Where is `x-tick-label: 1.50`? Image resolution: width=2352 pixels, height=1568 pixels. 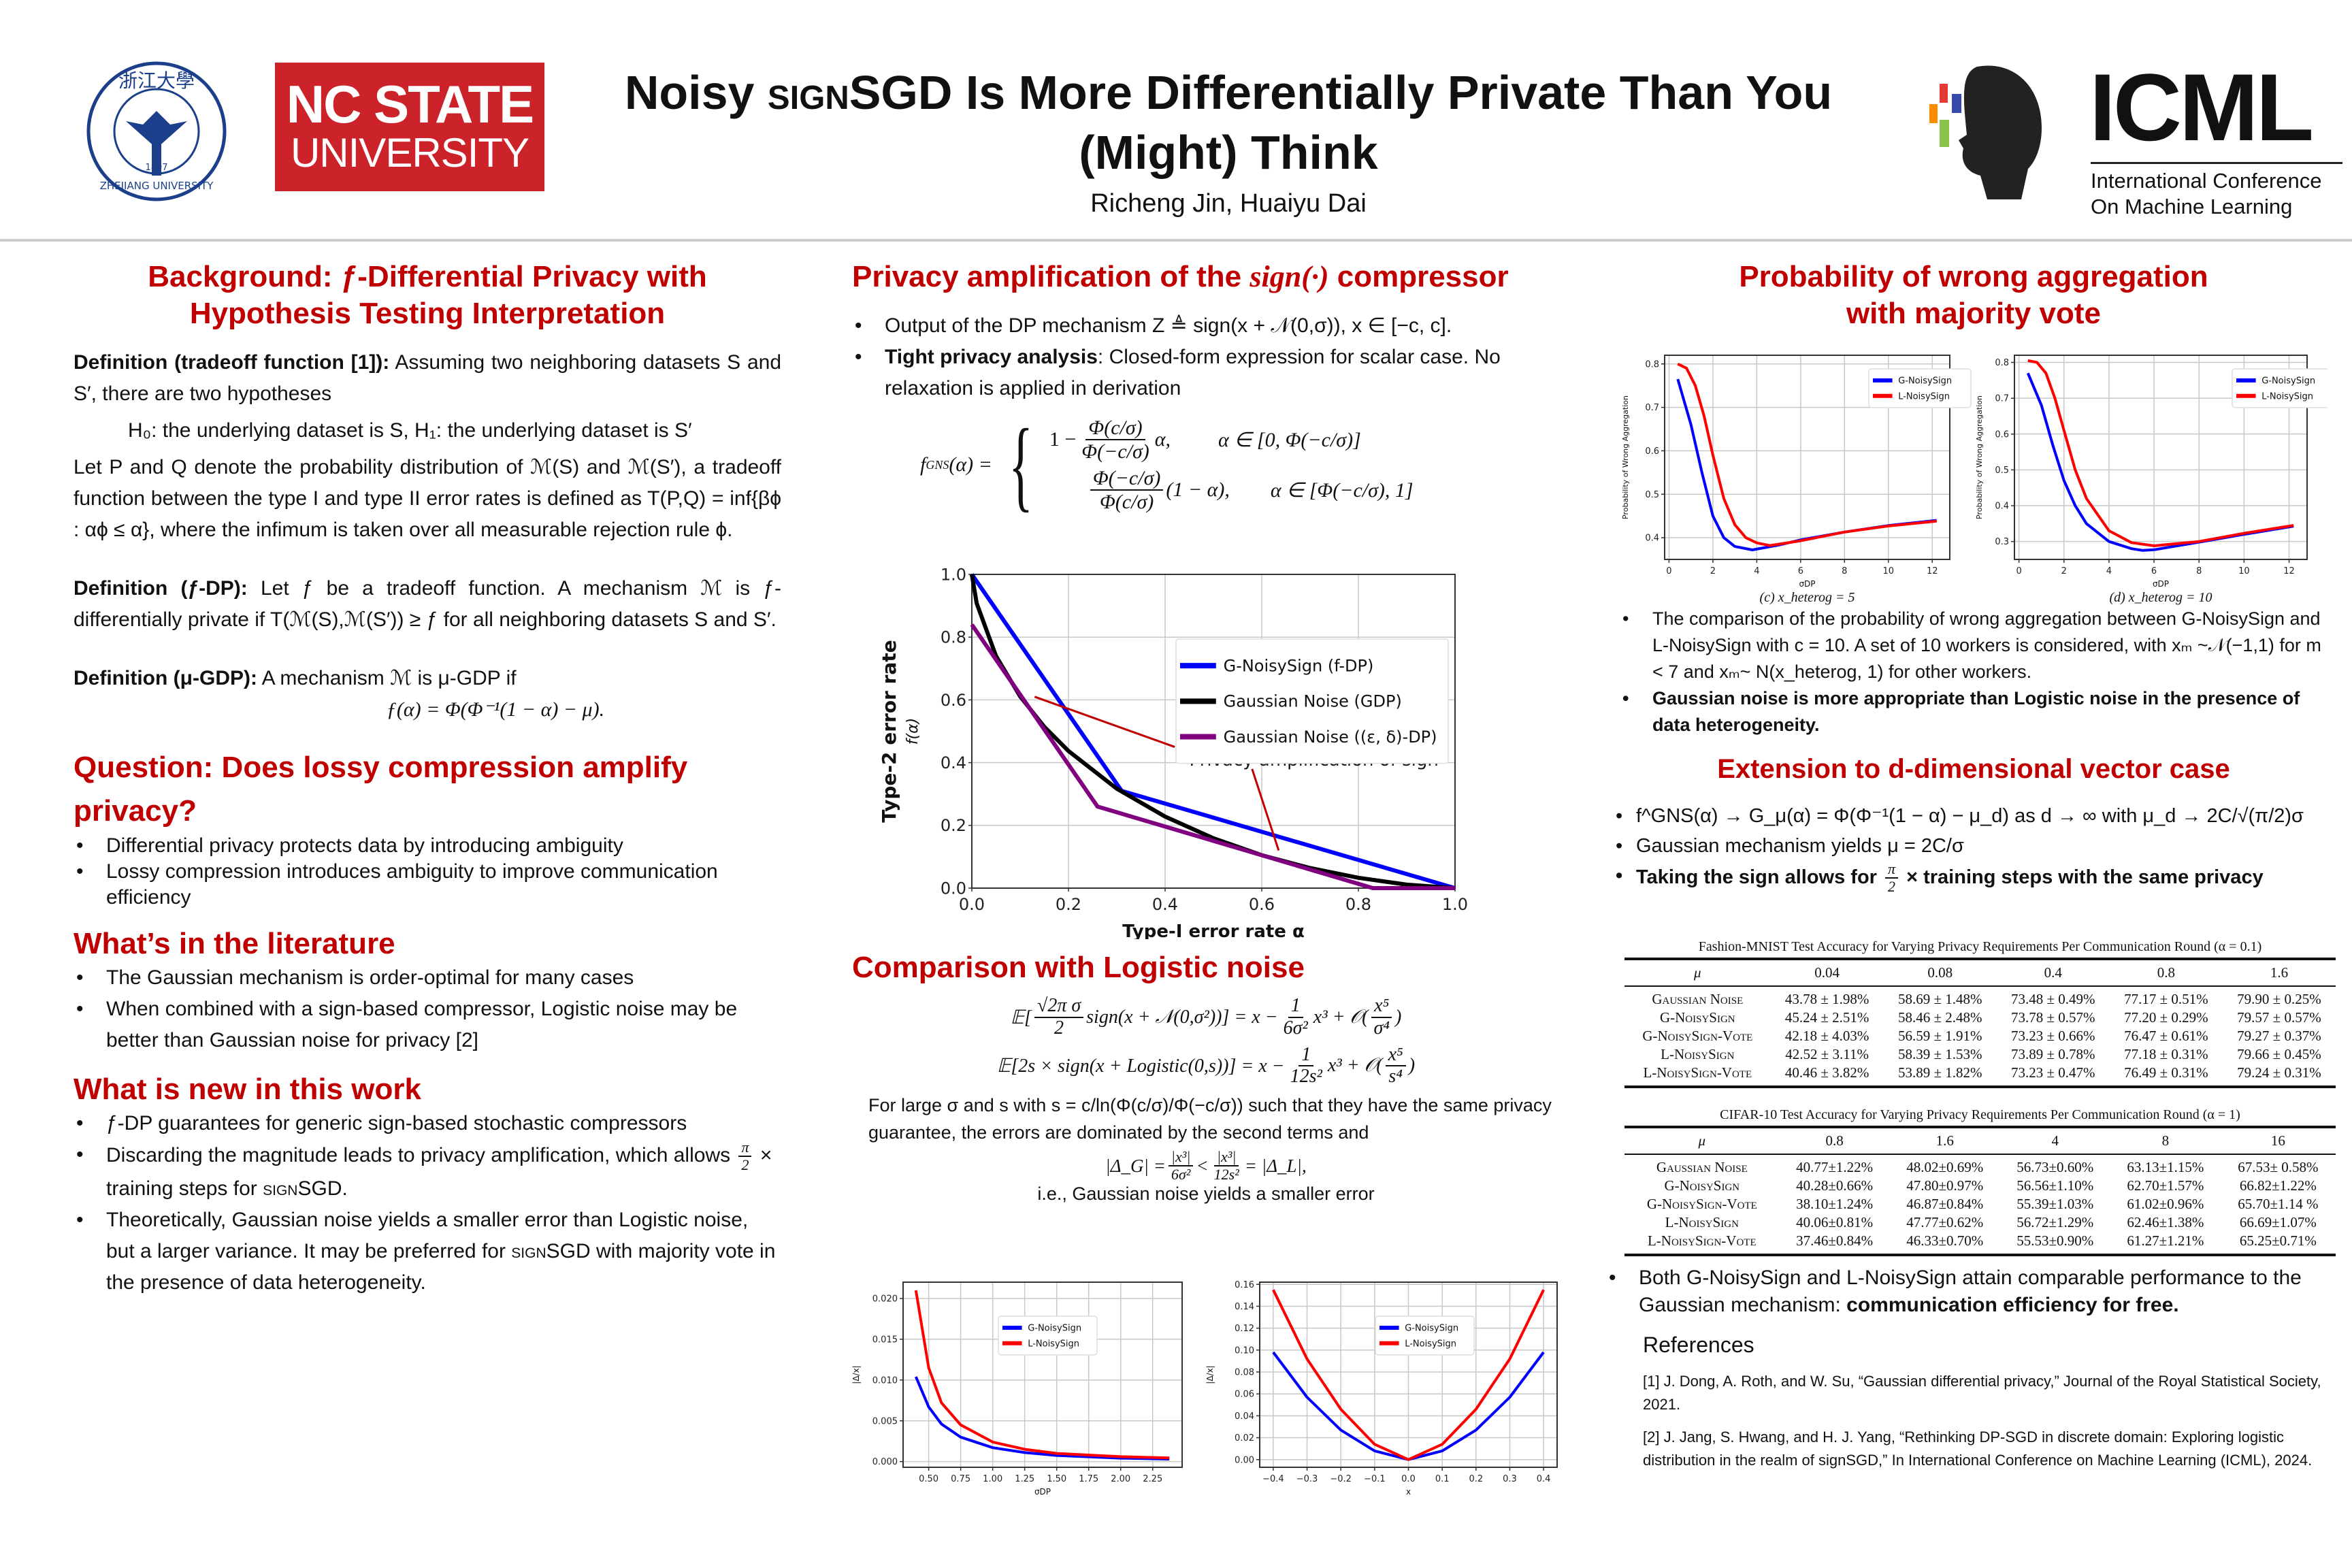
x-tick-label: 1.50 is located at coordinates (1057, 1479).